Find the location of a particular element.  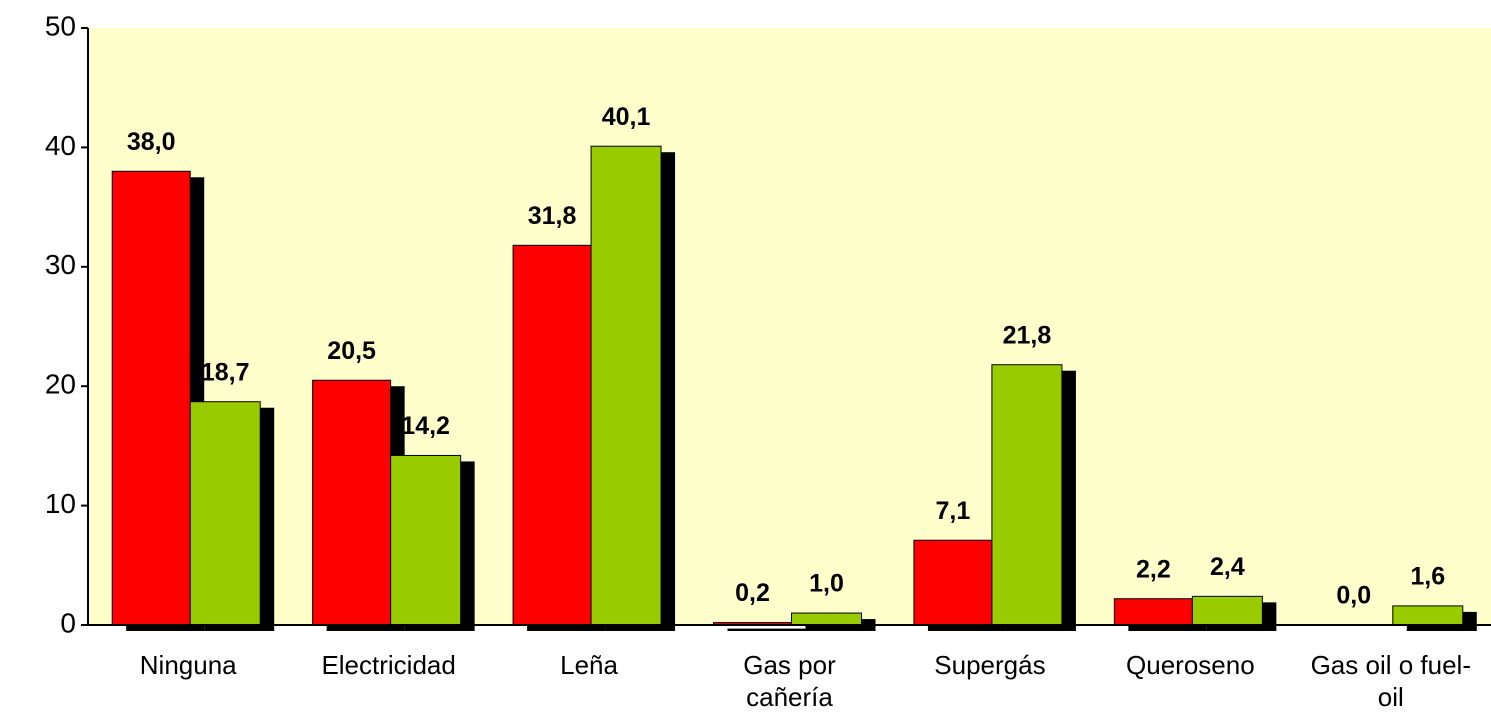

value-label: 2,4 is located at coordinates (1227, 567).